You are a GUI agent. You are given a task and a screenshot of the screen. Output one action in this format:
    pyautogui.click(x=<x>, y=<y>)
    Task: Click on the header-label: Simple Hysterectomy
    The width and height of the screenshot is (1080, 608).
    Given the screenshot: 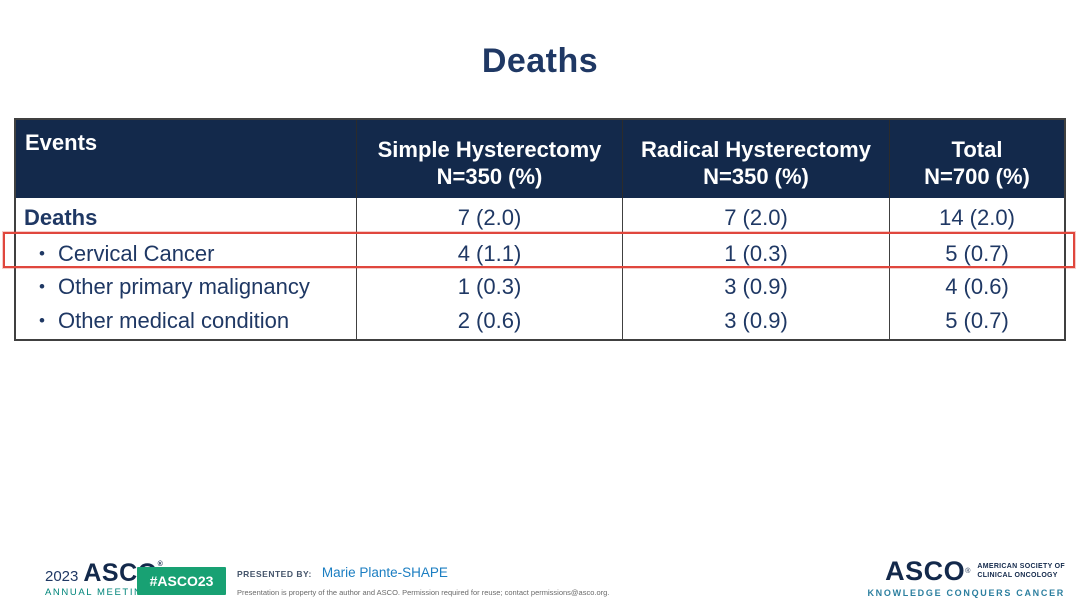 What is the action you would take?
    pyautogui.click(x=489, y=150)
    